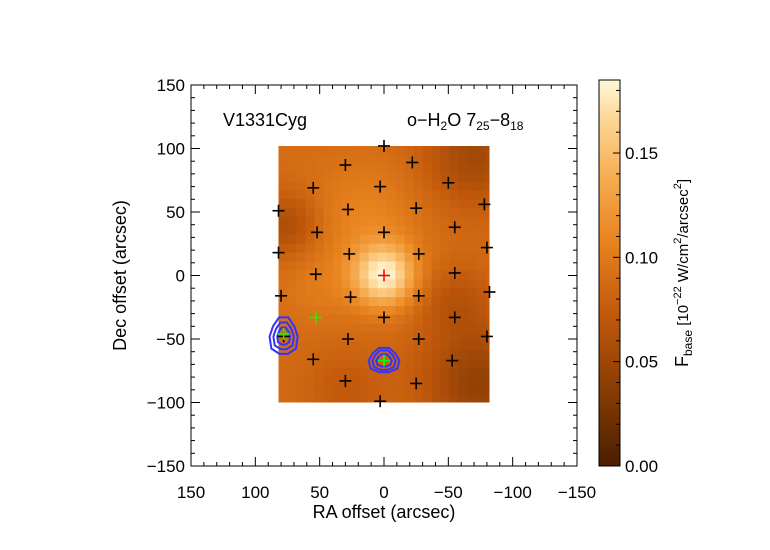 The image size is (770, 550). What do you see at coordinates (683, 265) in the screenshot?
I see `cb-title-unit1: W/cm` at bounding box center [683, 265].